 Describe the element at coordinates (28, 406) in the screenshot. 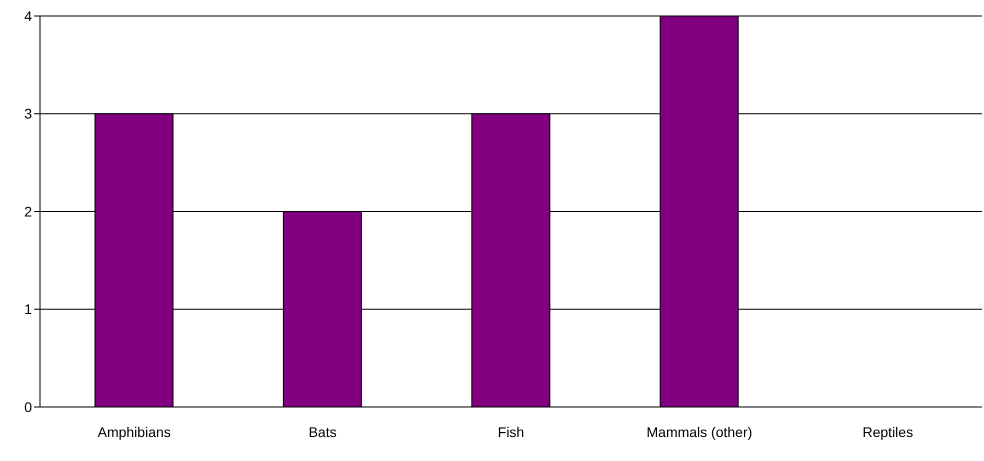

I see `y-tick-label: 0` at that location.